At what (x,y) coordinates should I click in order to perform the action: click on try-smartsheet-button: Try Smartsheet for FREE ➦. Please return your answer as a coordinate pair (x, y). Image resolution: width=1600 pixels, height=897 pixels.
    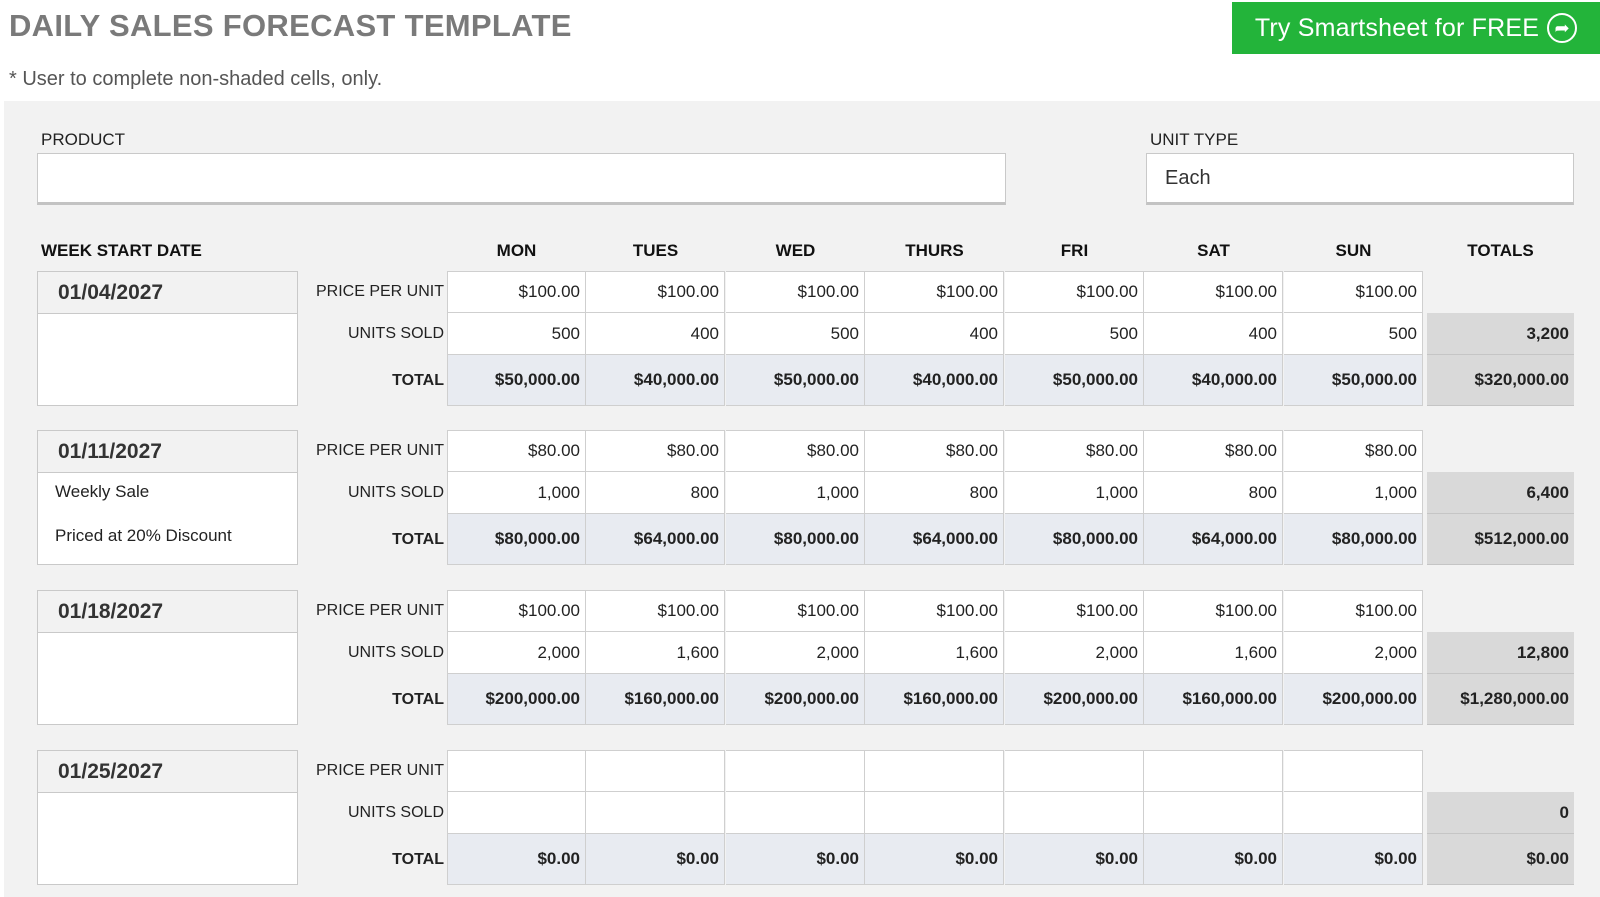
    Looking at the image, I should click on (1416, 28).